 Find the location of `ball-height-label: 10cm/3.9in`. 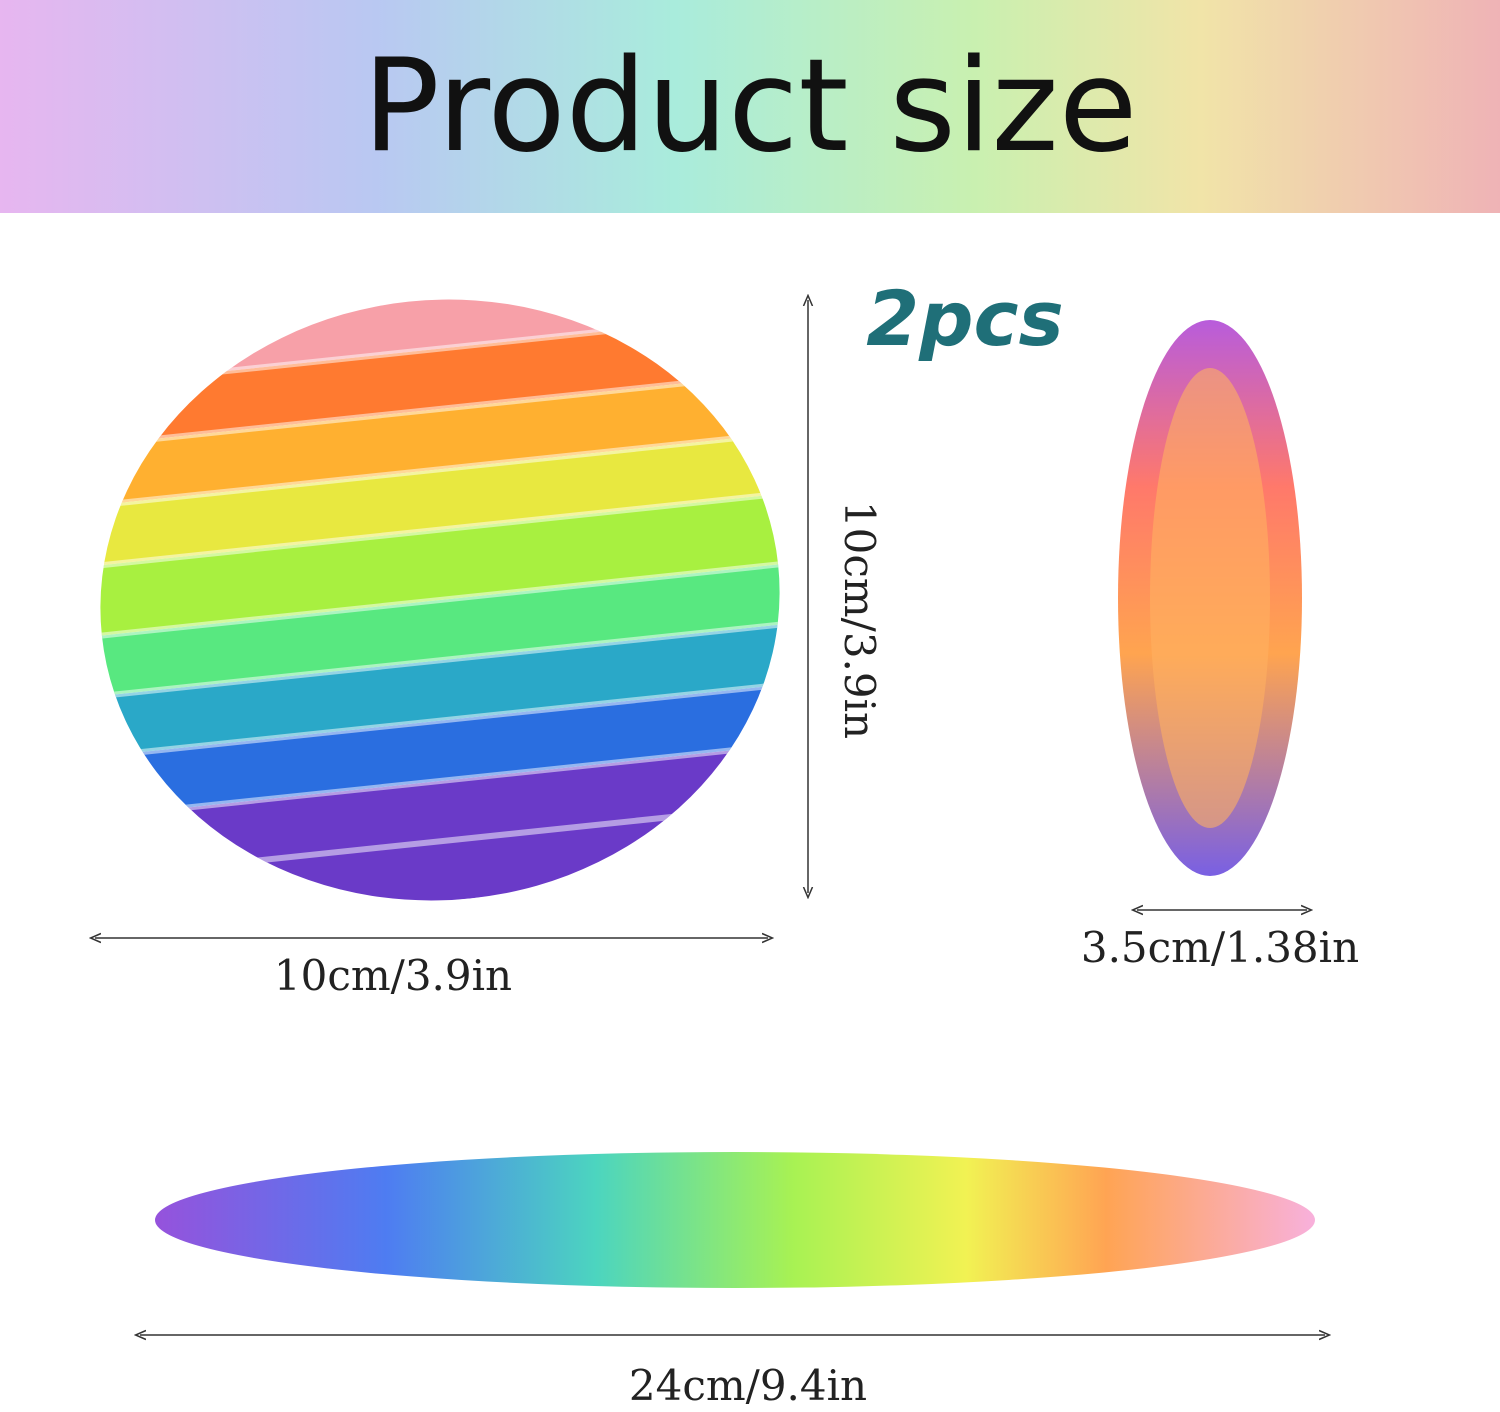

ball-height-label: 10cm/3.9in is located at coordinates (859, 620).